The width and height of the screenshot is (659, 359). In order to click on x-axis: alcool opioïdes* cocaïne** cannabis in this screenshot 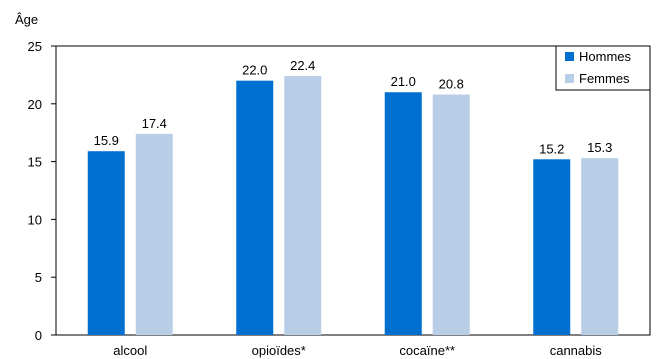, I will do `click(357, 350)`.